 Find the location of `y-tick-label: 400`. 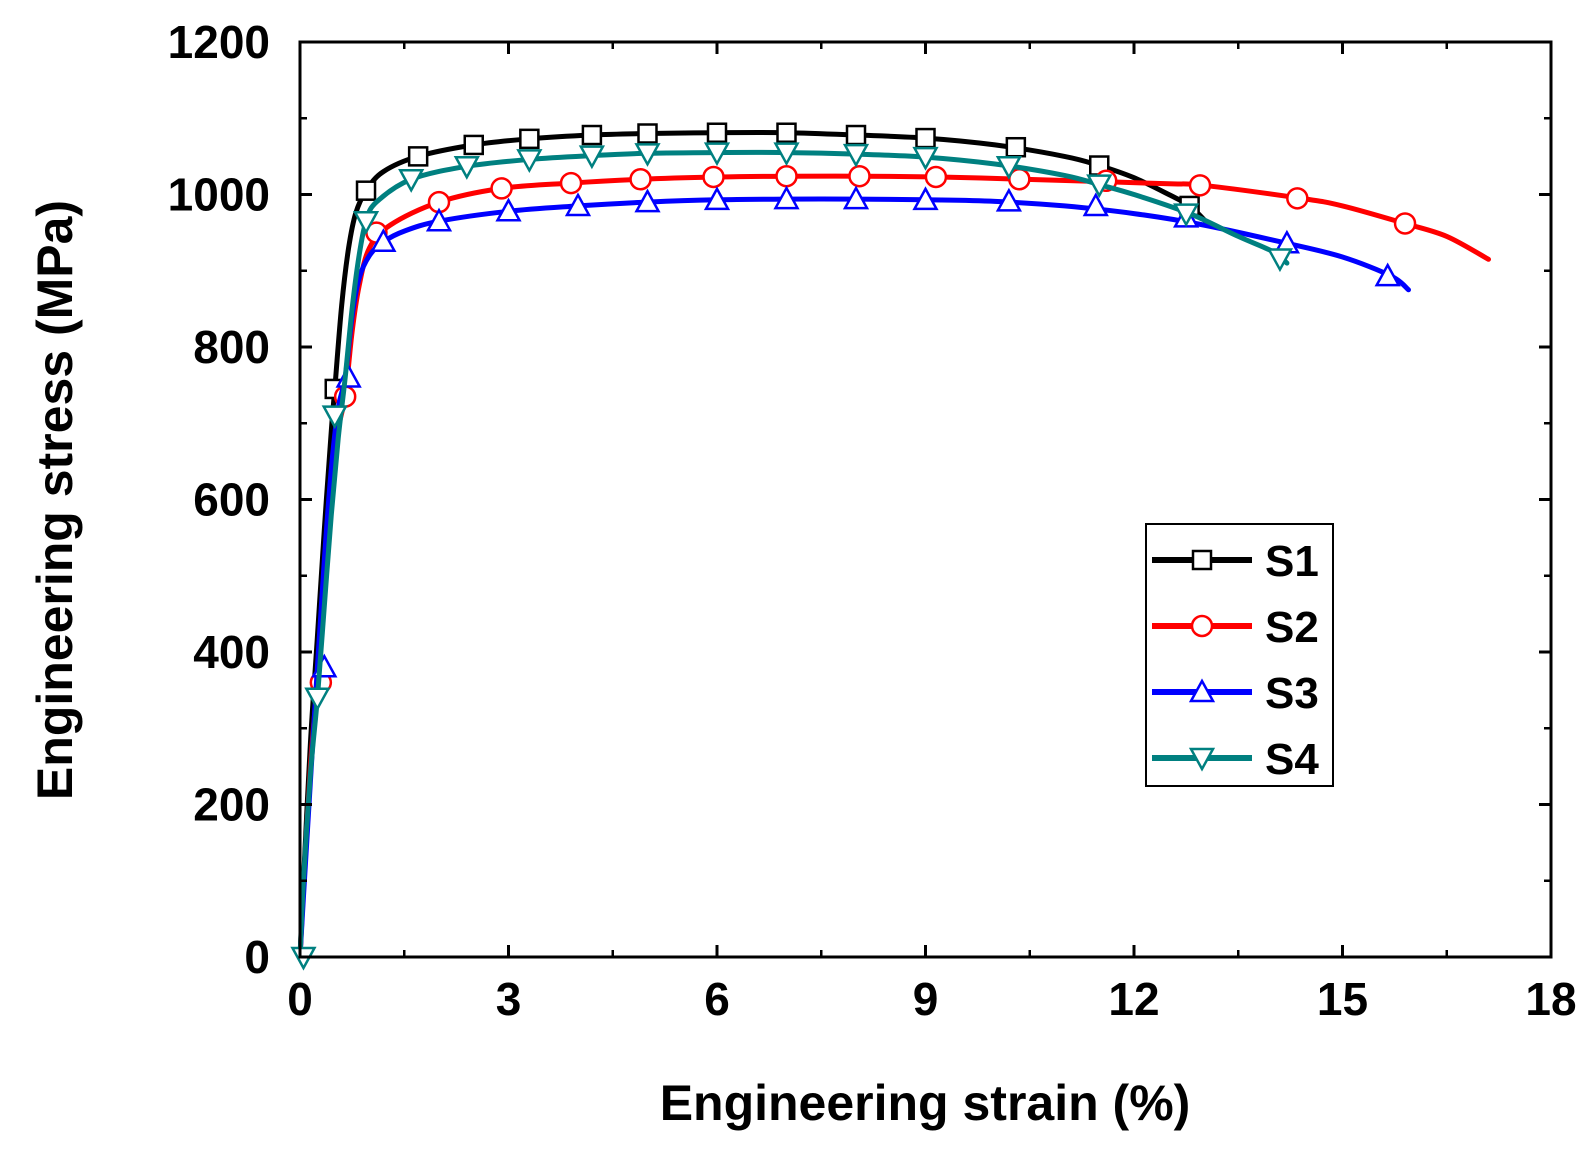

y-tick-label: 400 is located at coordinates (231, 652).